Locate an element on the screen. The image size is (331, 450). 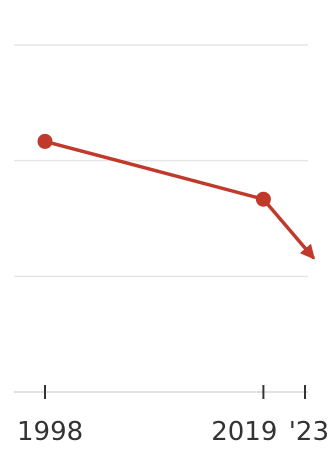
x-tick-label-1: 2019 is located at coordinates (244, 432).